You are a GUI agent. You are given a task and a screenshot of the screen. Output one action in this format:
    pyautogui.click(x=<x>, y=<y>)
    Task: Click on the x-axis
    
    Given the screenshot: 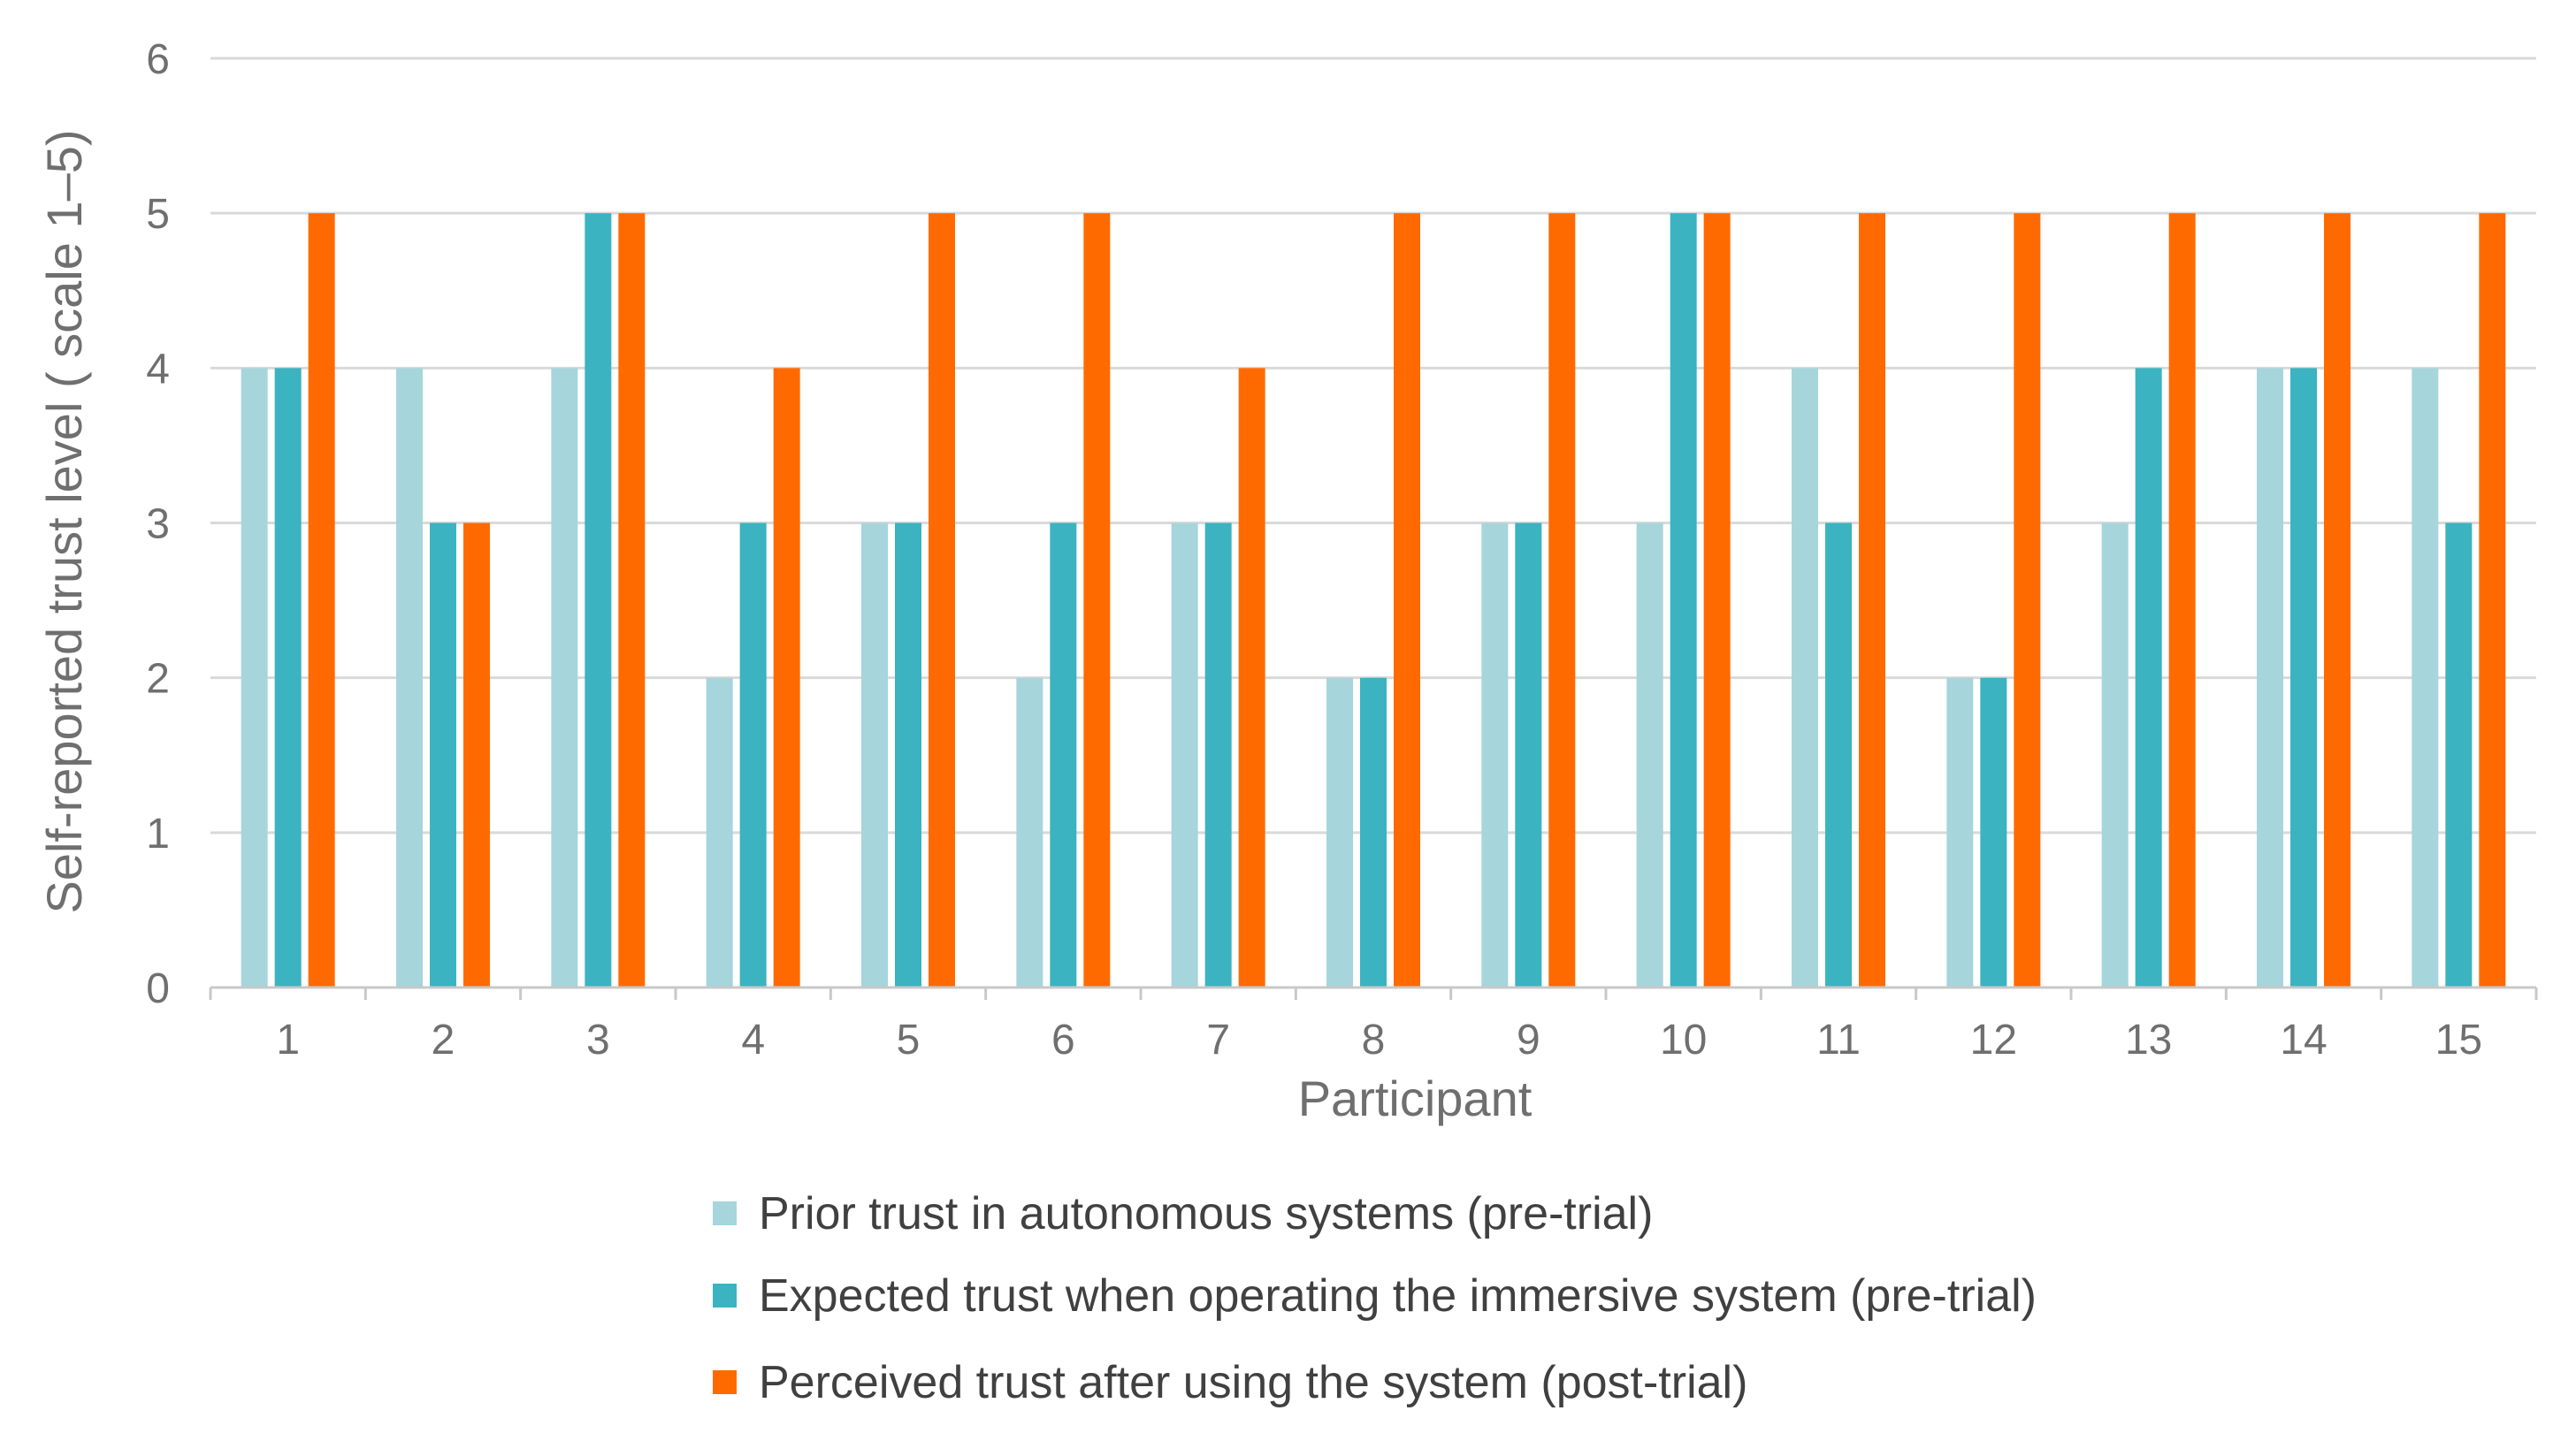 What is the action you would take?
    pyautogui.click(x=1373, y=993)
    